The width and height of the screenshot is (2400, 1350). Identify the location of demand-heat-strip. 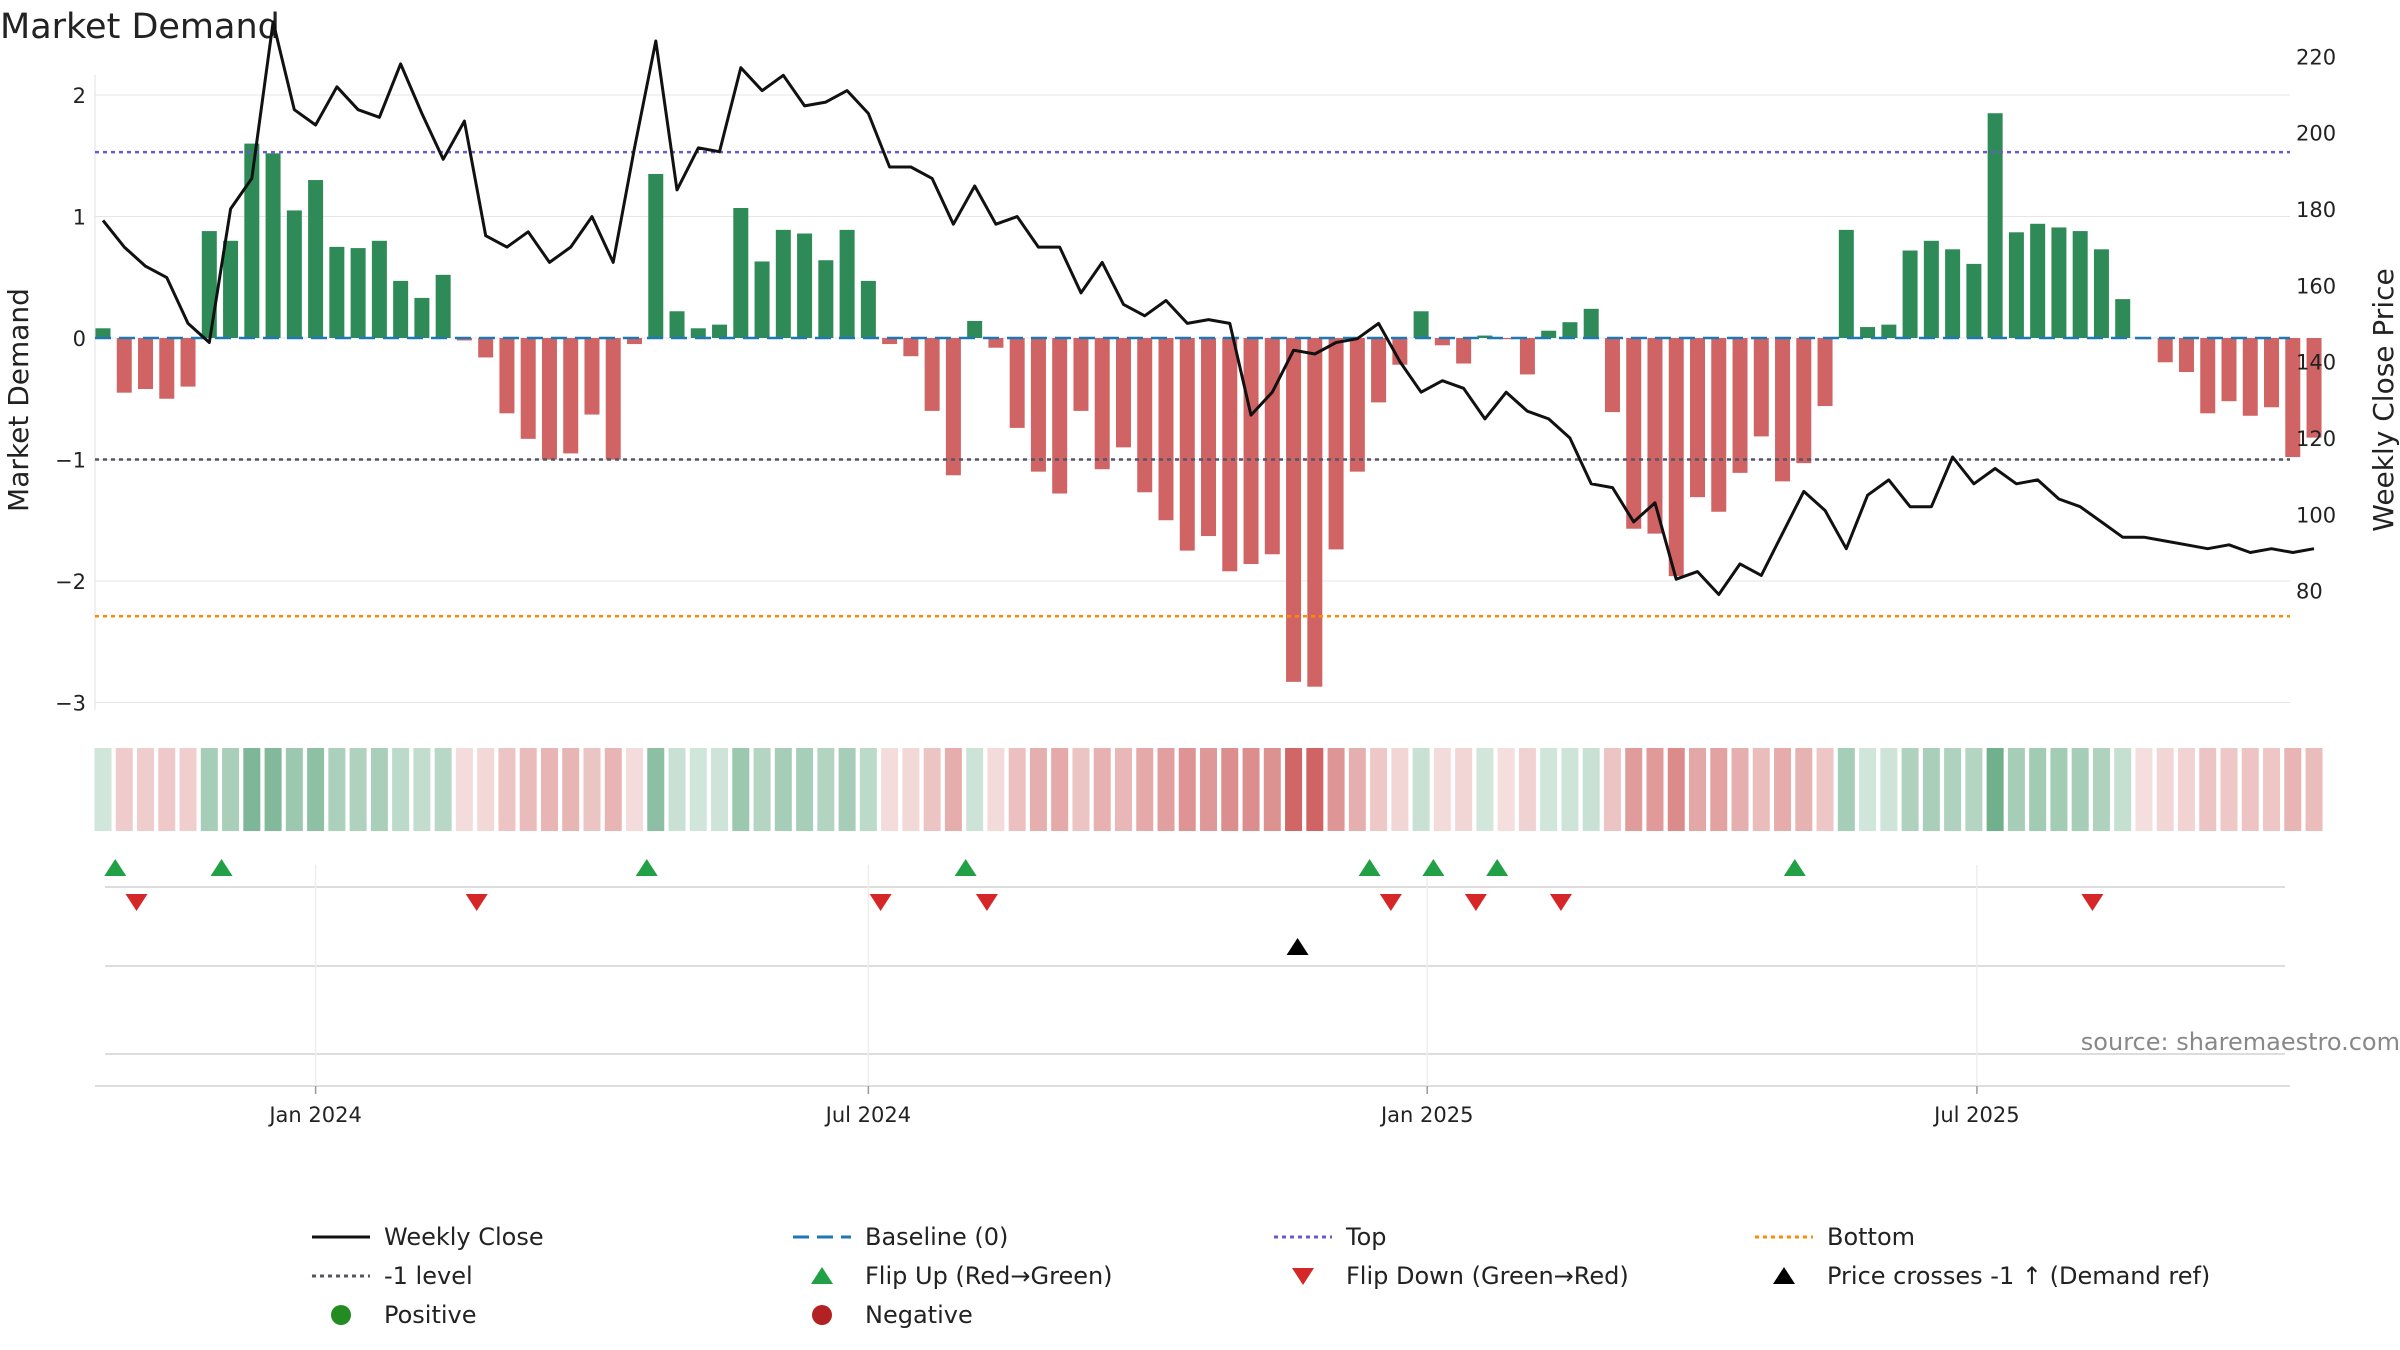
(1208, 789).